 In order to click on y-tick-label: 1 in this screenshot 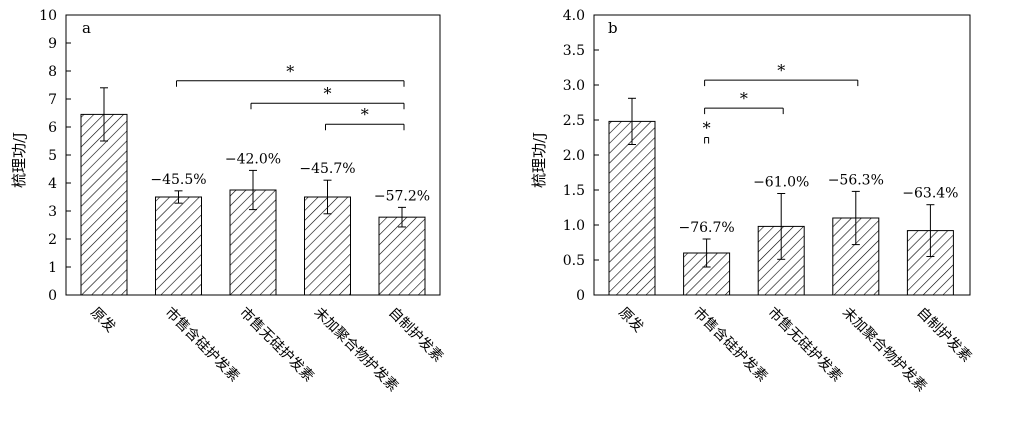, I will do `click(52, 268)`.